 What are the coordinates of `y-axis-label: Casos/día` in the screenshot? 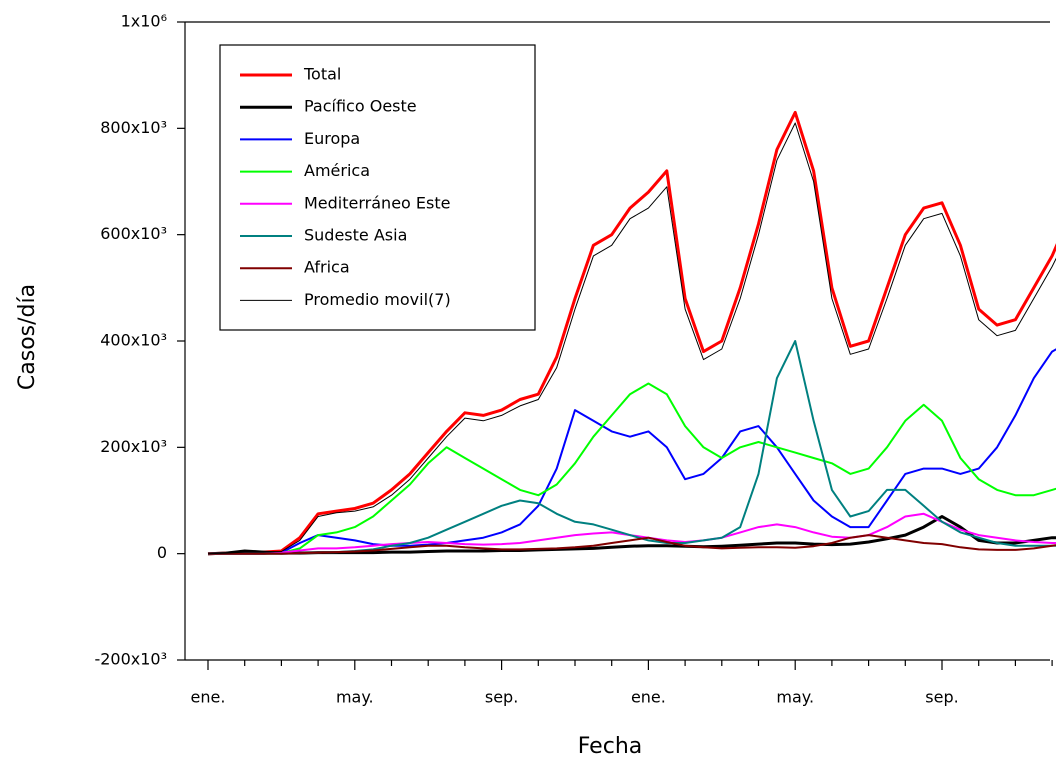 It's located at (27, 337).